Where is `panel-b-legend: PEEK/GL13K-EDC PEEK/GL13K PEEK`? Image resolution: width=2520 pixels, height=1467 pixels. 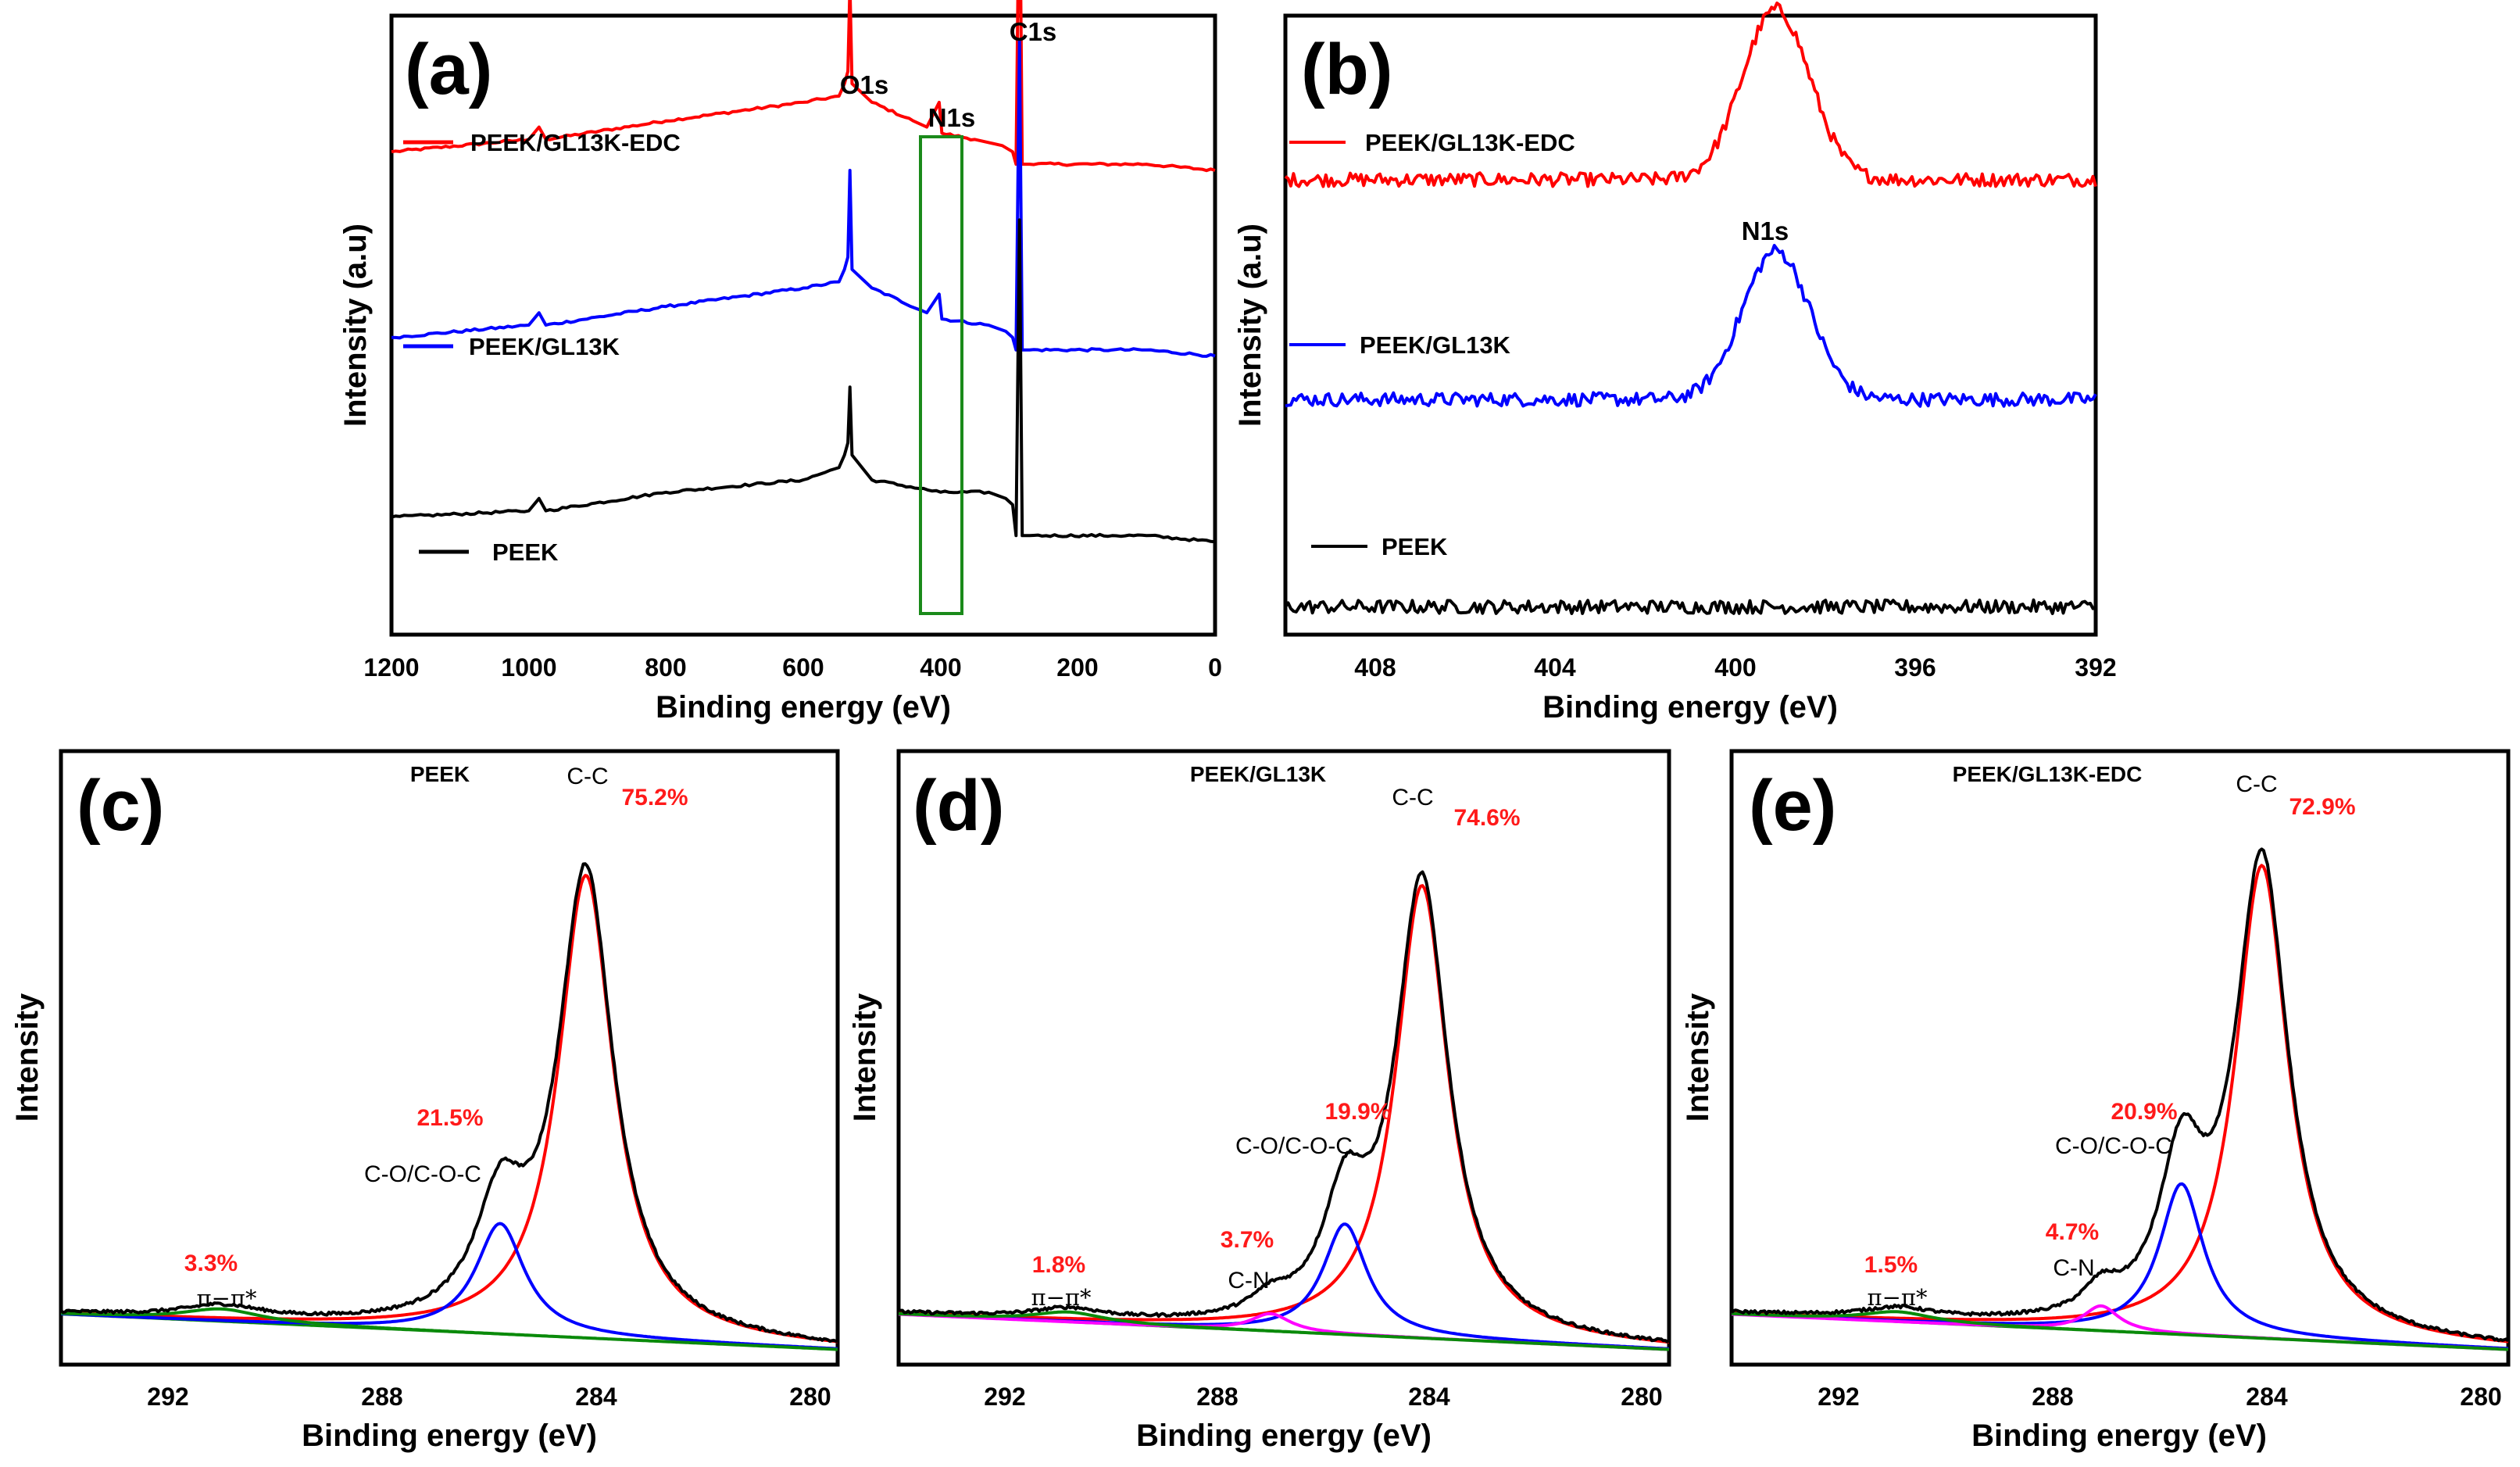
panel-b-legend: PEEK/GL13K-EDC PEEK/GL13K PEEK is located at coordinates (1432, 344).